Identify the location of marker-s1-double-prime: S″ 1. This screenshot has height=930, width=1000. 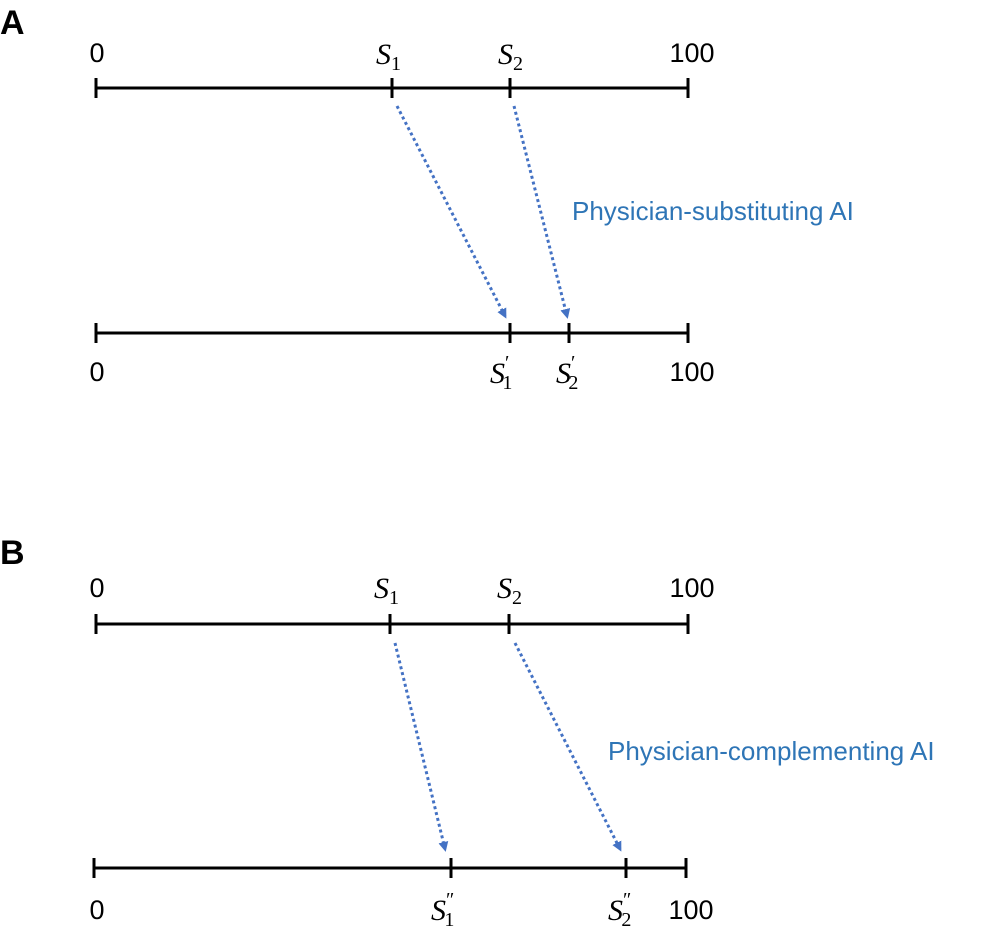
(442, 894).